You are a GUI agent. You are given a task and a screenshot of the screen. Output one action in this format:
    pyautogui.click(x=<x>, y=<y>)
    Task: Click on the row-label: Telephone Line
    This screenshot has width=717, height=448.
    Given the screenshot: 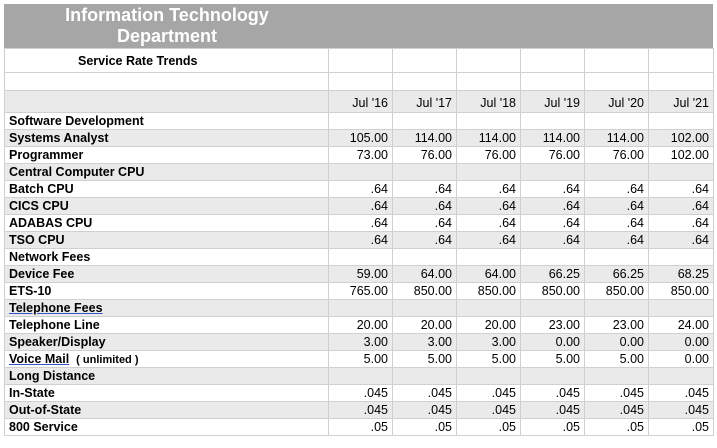 What is the action you would take?
    pyautogui.click(x=166, y=325)
    